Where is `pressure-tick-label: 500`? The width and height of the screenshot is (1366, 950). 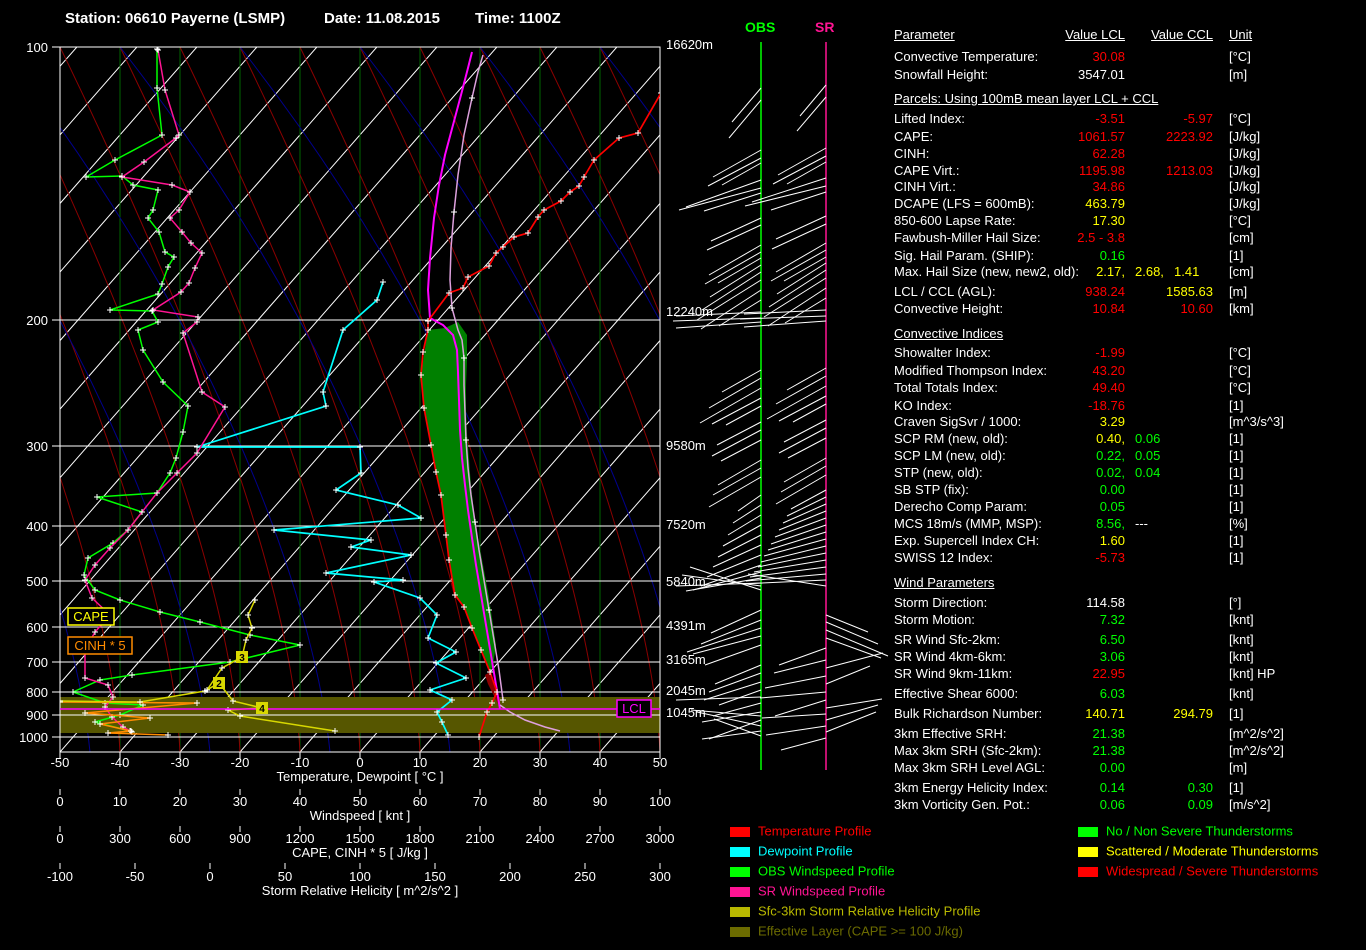 pressure-tick-label: 500 is located at coordinates (37, 581).